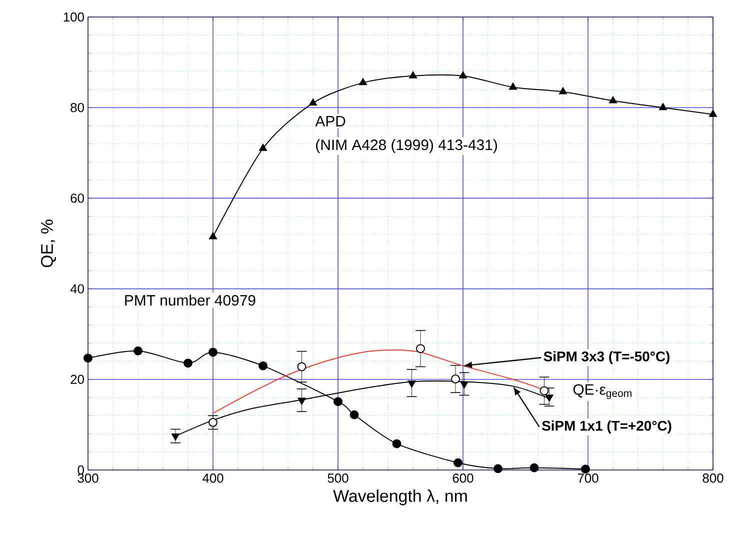  I want to click on x-axis-title: Wavelength λ, nm, so click(400, 498).